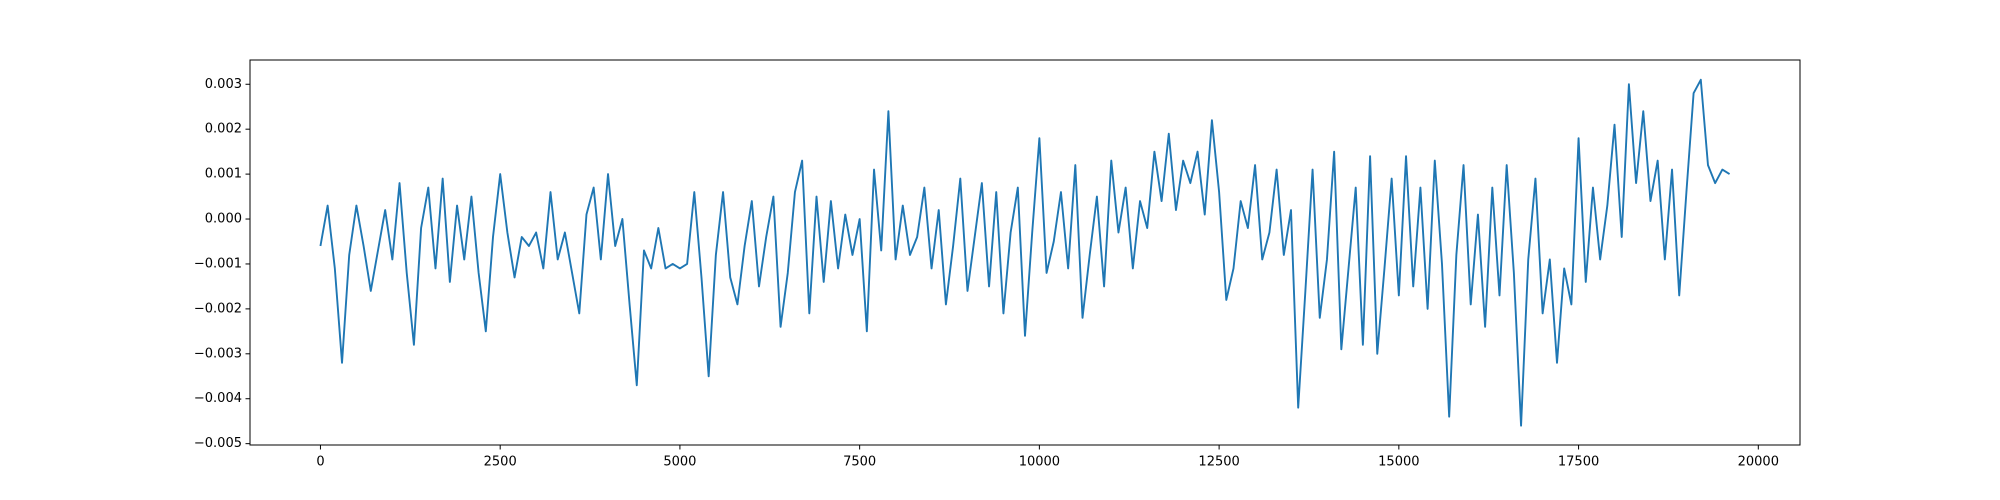  I want to click on x-tick-label: 0, so click(320, 462).